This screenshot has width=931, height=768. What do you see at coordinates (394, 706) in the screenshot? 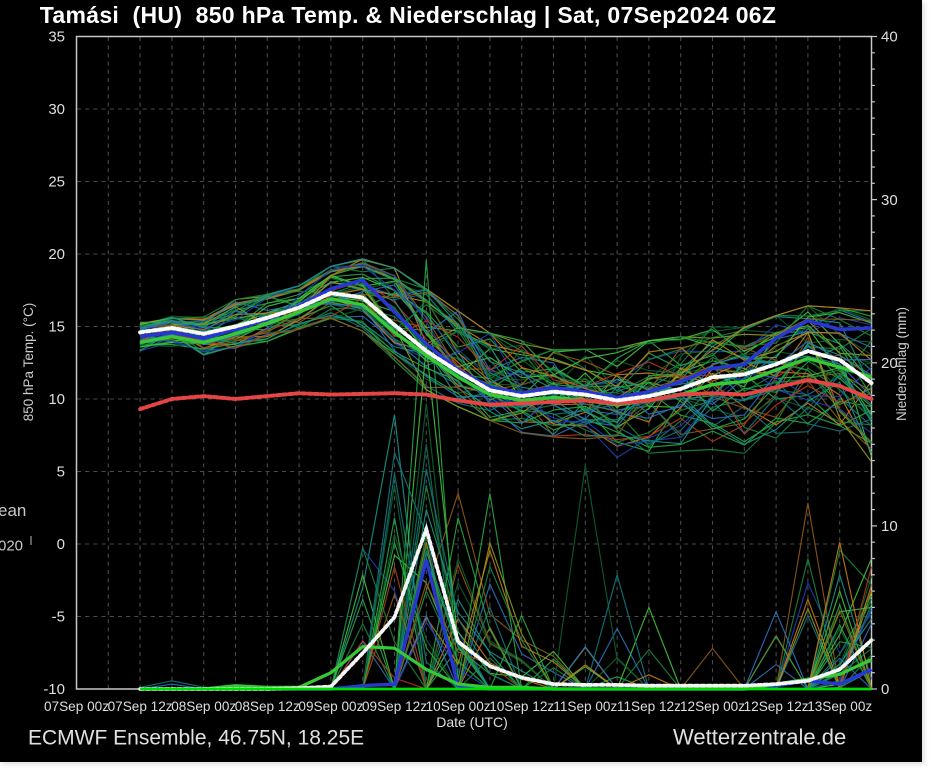
I see `svg-text: 09Sep 12z` at bounding box center [394, 706].